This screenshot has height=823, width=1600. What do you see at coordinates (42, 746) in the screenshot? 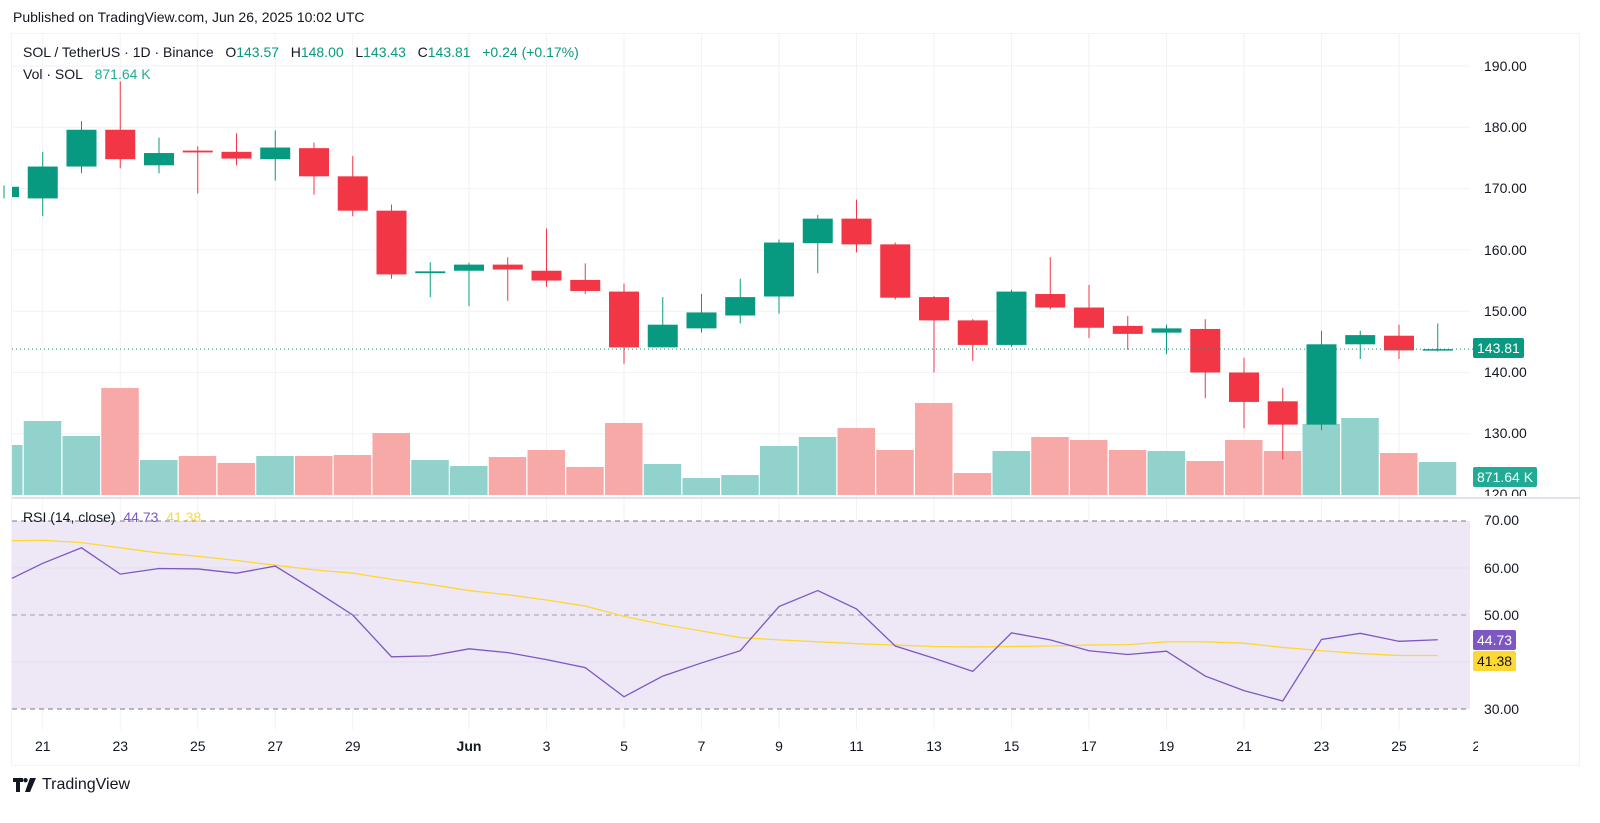
I see `time-label: 21` at bounding box center [42, 746].